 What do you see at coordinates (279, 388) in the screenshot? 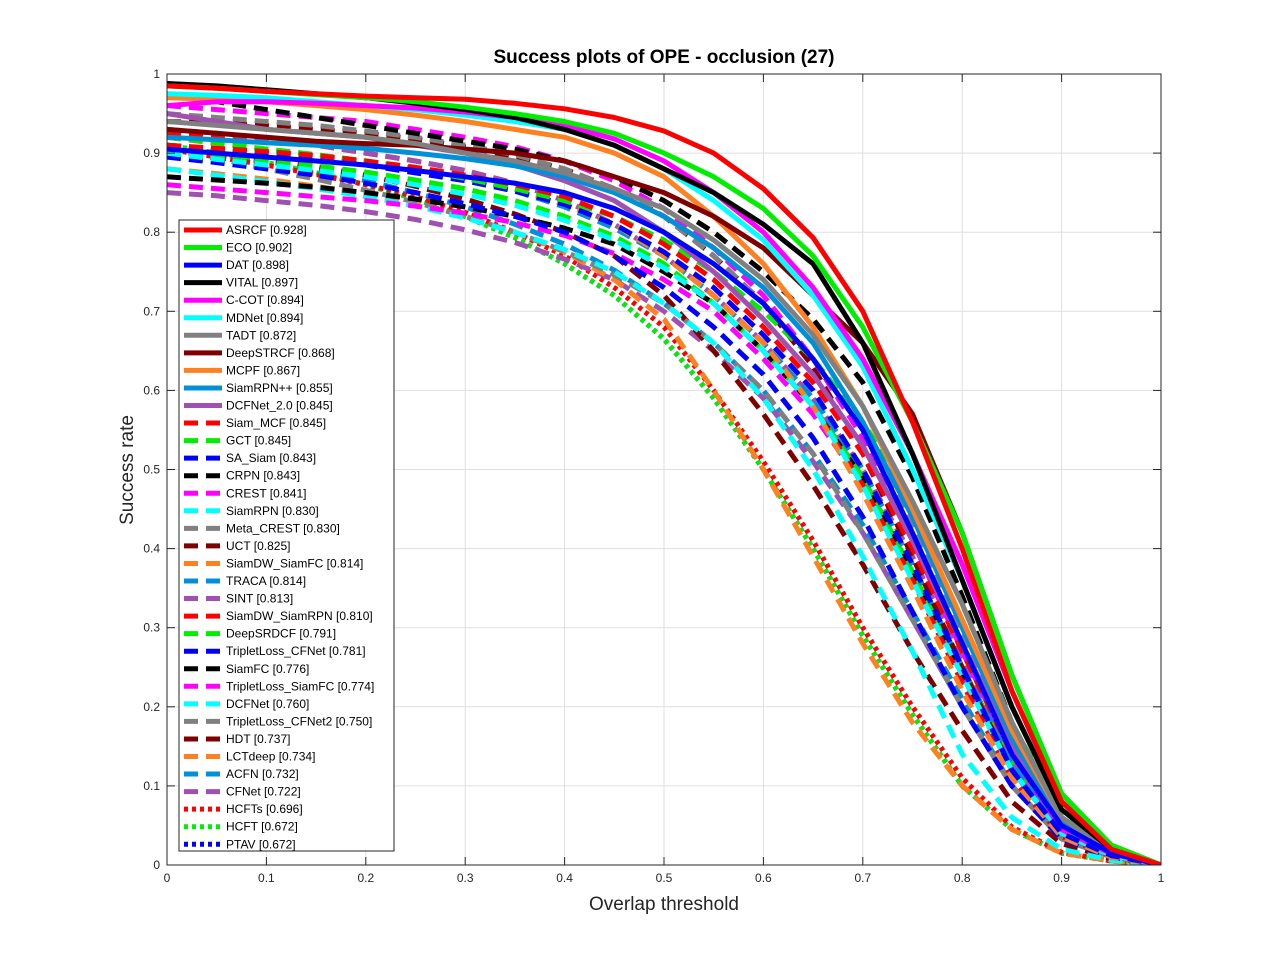
I see `legend-label: SiamRPN++ [0.855]` at bounding box center [279, 388].